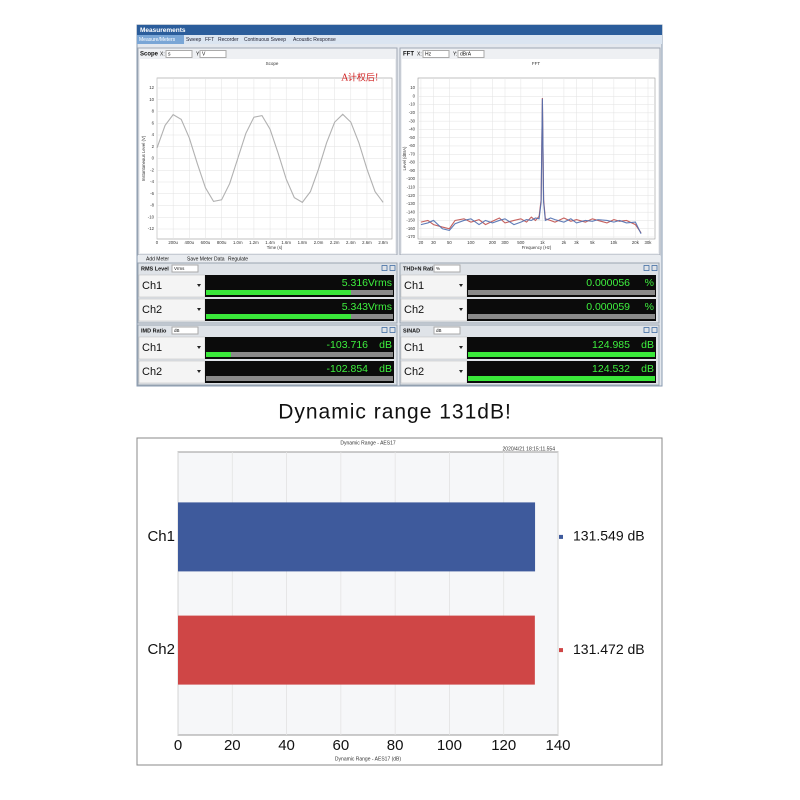 This screenshot has height=800, width=800. Describe the element at coordinates (439, 330) in the screenshot. I see `unit-select-text: dB` at that location.